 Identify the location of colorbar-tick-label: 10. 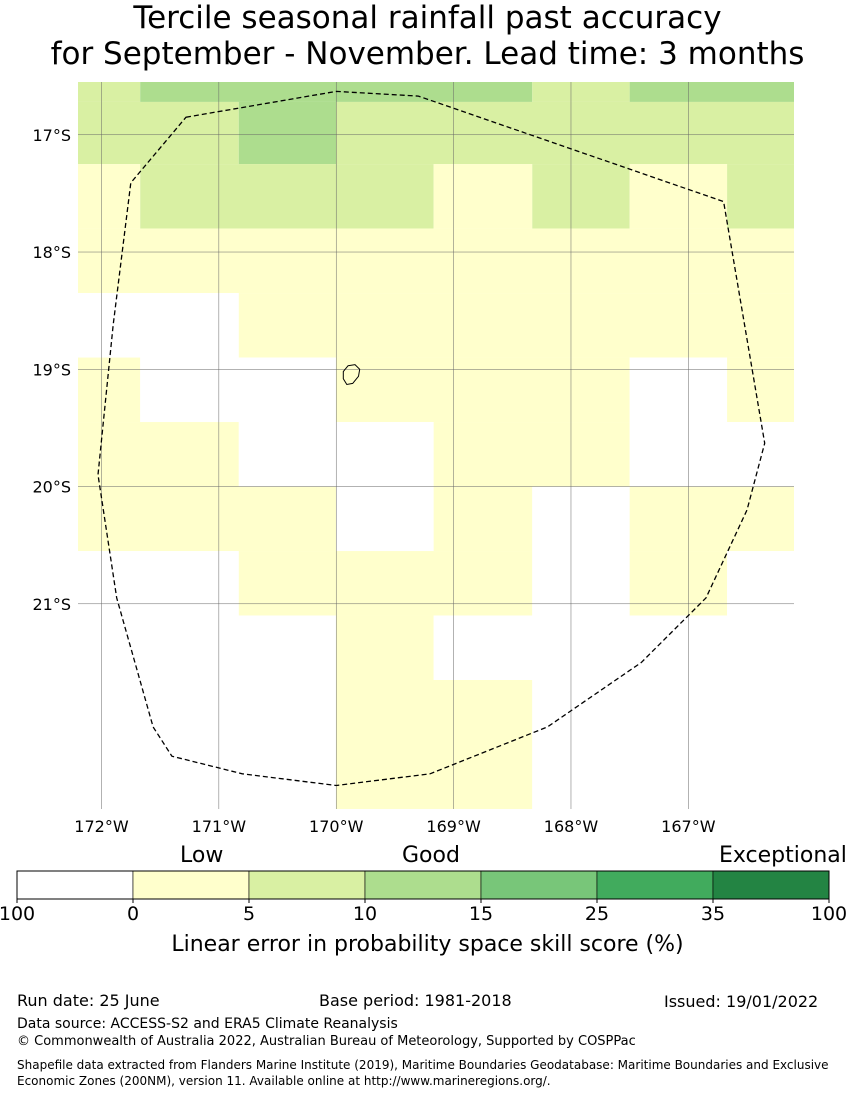
(365, 914).